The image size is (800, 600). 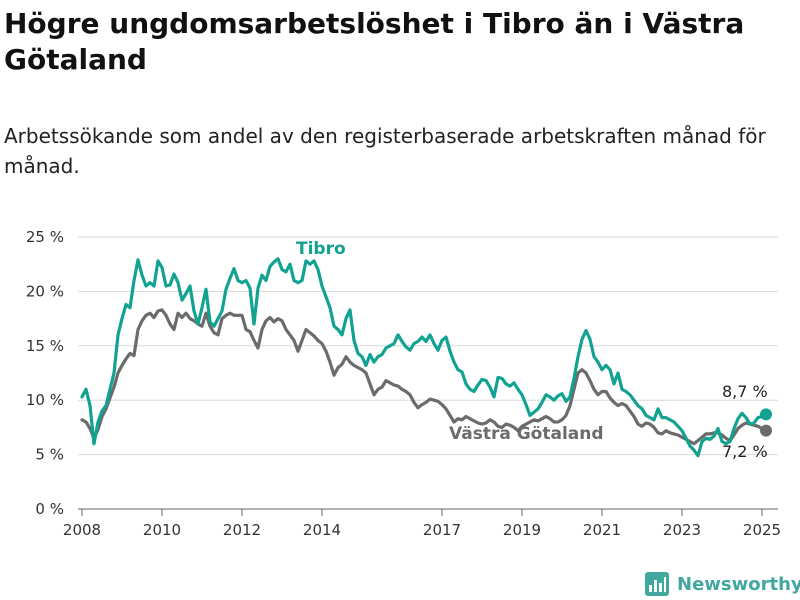 What do you see at coordinates (766, 430) in the screenshot?
I see `end-point-v-stra-g-taland` at bounding box center [766, 430].